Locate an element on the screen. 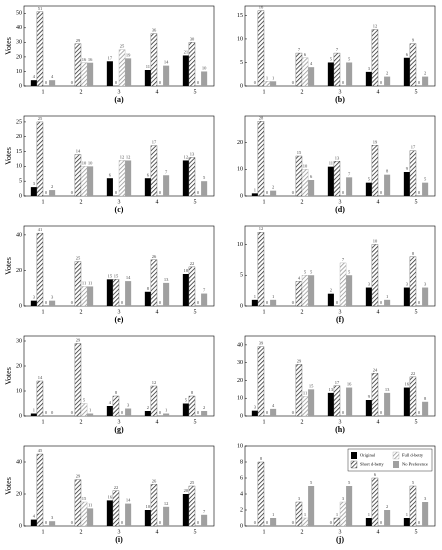 This screenshot has width=442, height=550. value-label: 51 is located at coordinates (40, 8).